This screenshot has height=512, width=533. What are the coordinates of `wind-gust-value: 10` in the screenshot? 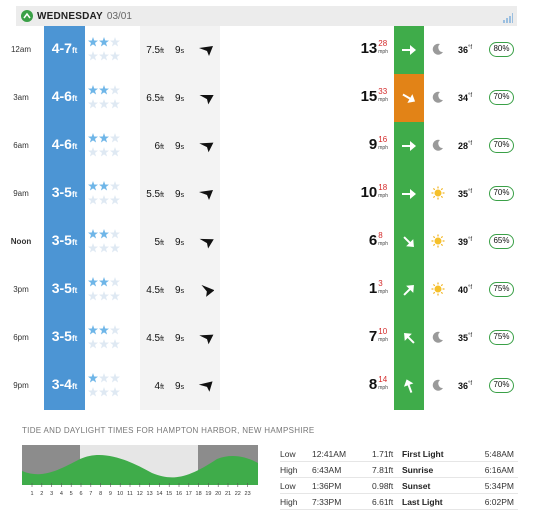 It's located at (383, 331).